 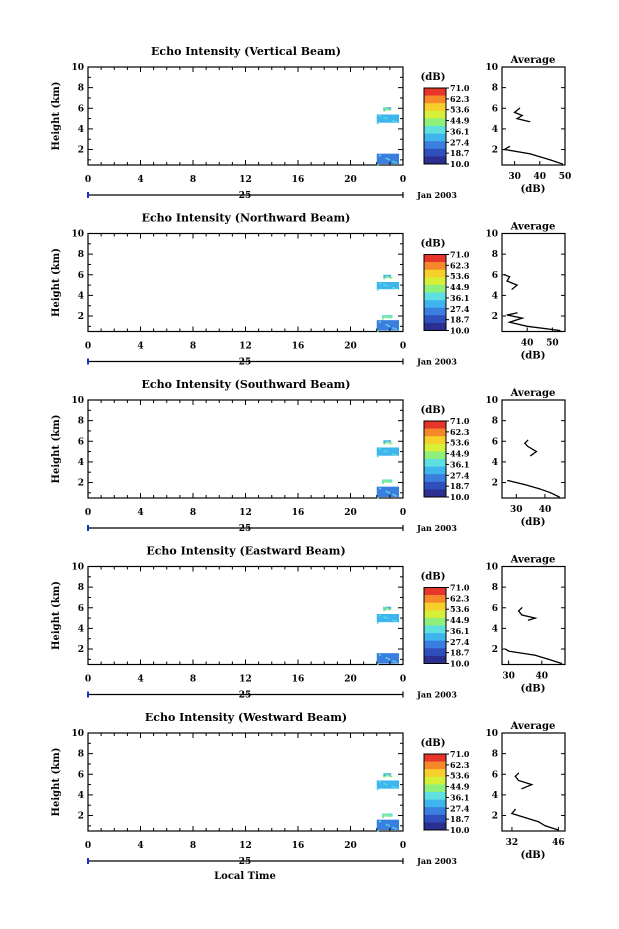 I want to click on colorbar-label: 18.7, so click(x=459, y=486).